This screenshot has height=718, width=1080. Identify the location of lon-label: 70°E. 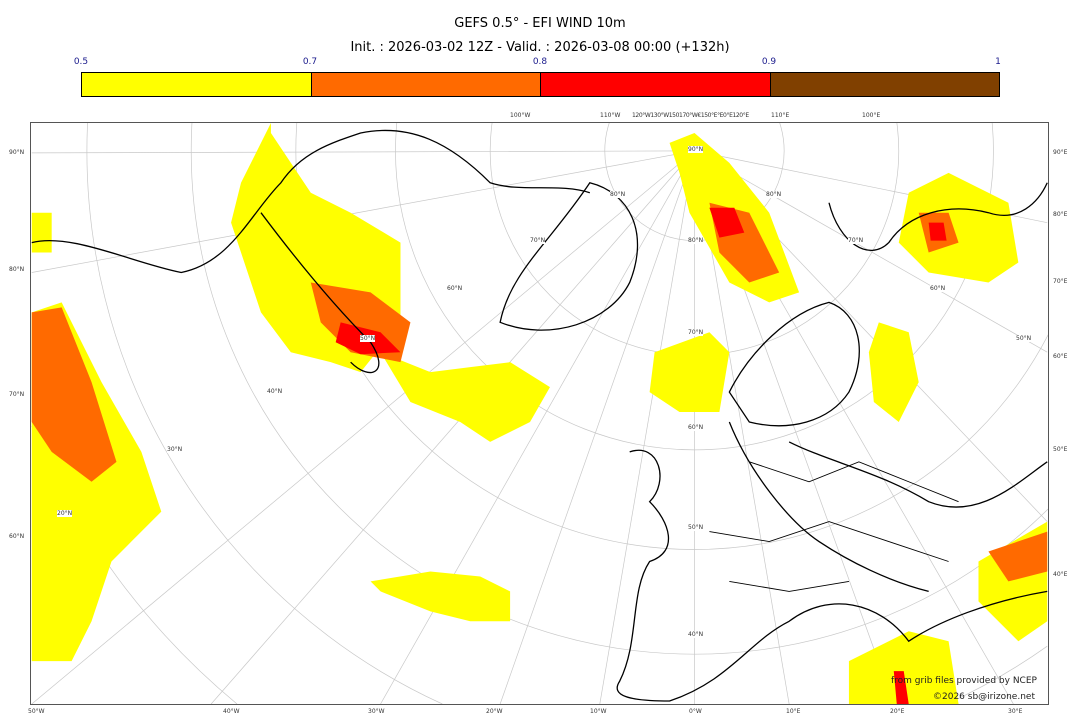
(1060, 281).